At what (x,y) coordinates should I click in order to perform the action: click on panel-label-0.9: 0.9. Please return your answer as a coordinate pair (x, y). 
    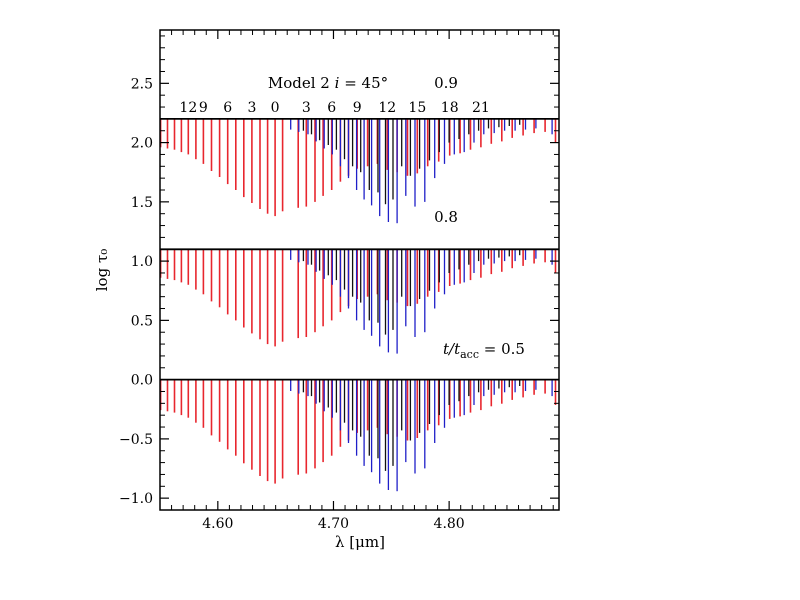
    Looking at the image, I should click on (446, 83).